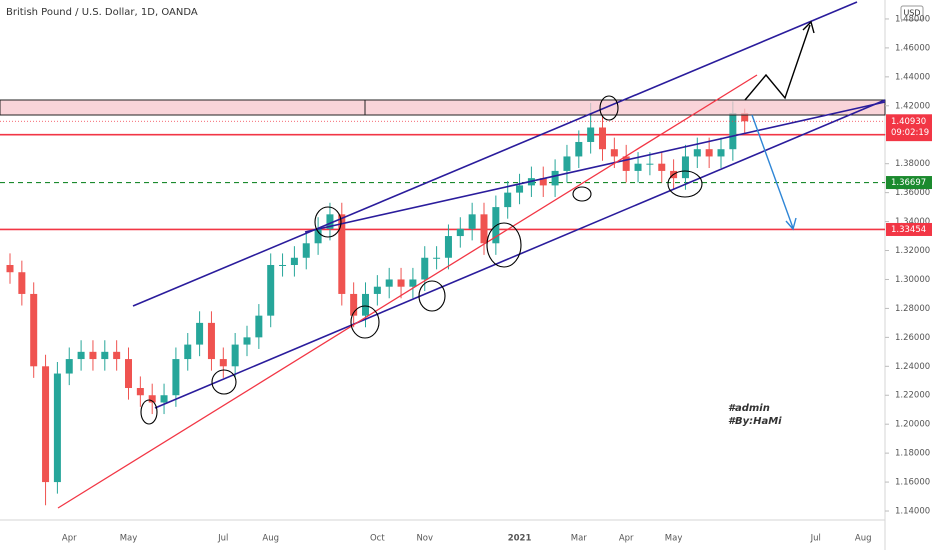  What do you see at coordinates (912, 367) in the screenshot?
I see `y-tick-label: 1.24000` at bounding box center [912, 367].